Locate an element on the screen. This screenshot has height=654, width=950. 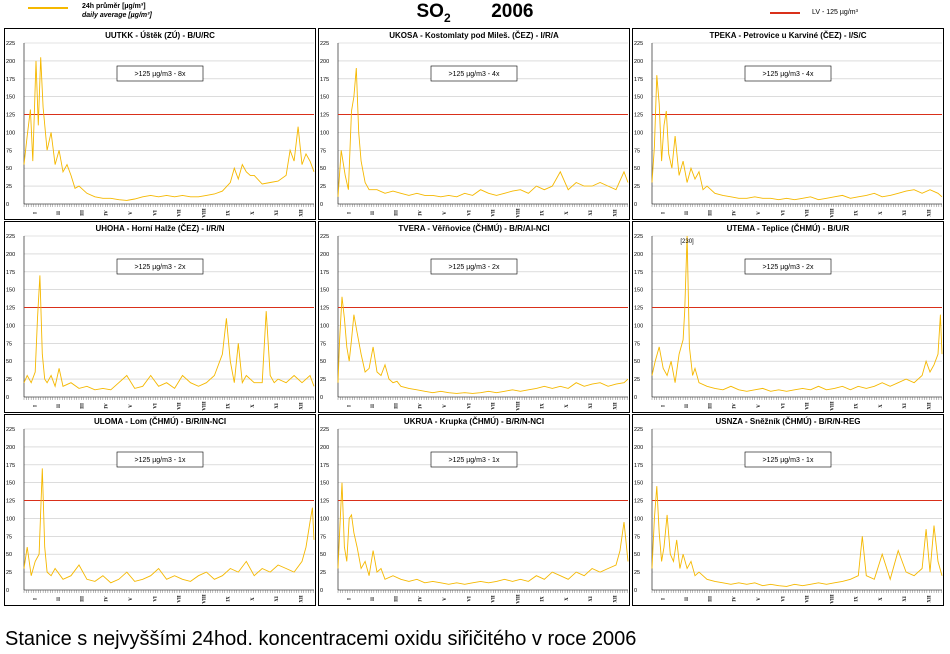
panel-title: TVERA - Věřňovice (ČHMÚ) - B/R/AI-NCI is located at coordinates (473, 228).